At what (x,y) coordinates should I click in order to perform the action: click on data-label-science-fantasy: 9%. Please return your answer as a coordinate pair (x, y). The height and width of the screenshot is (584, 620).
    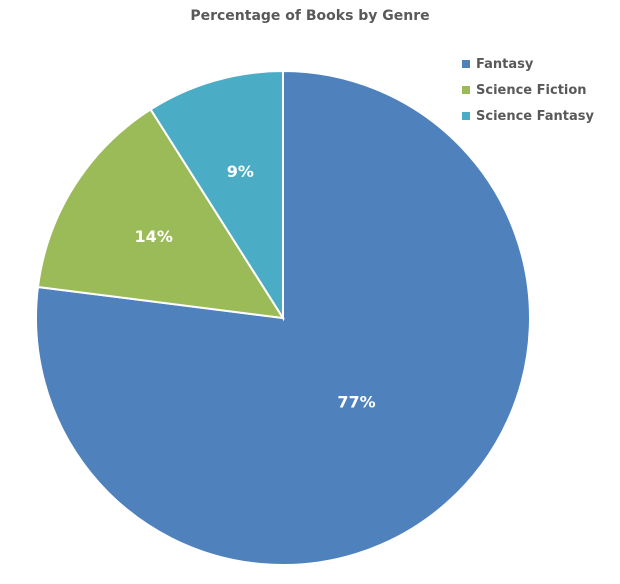
    Looking at the image, I should click on (240, 171).